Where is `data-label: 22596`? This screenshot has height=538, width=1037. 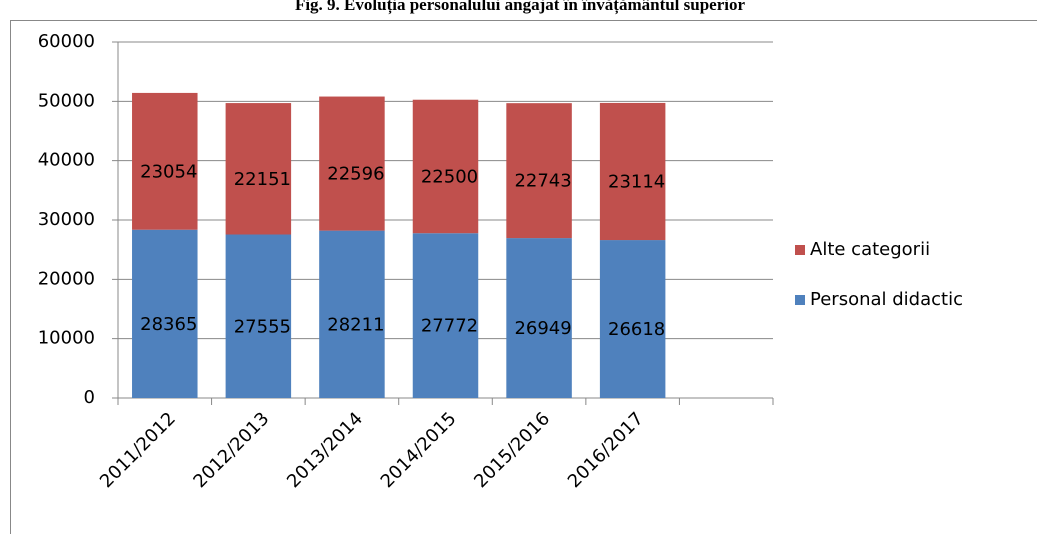
data-label: 22596 is located at coordinates (355, 174).